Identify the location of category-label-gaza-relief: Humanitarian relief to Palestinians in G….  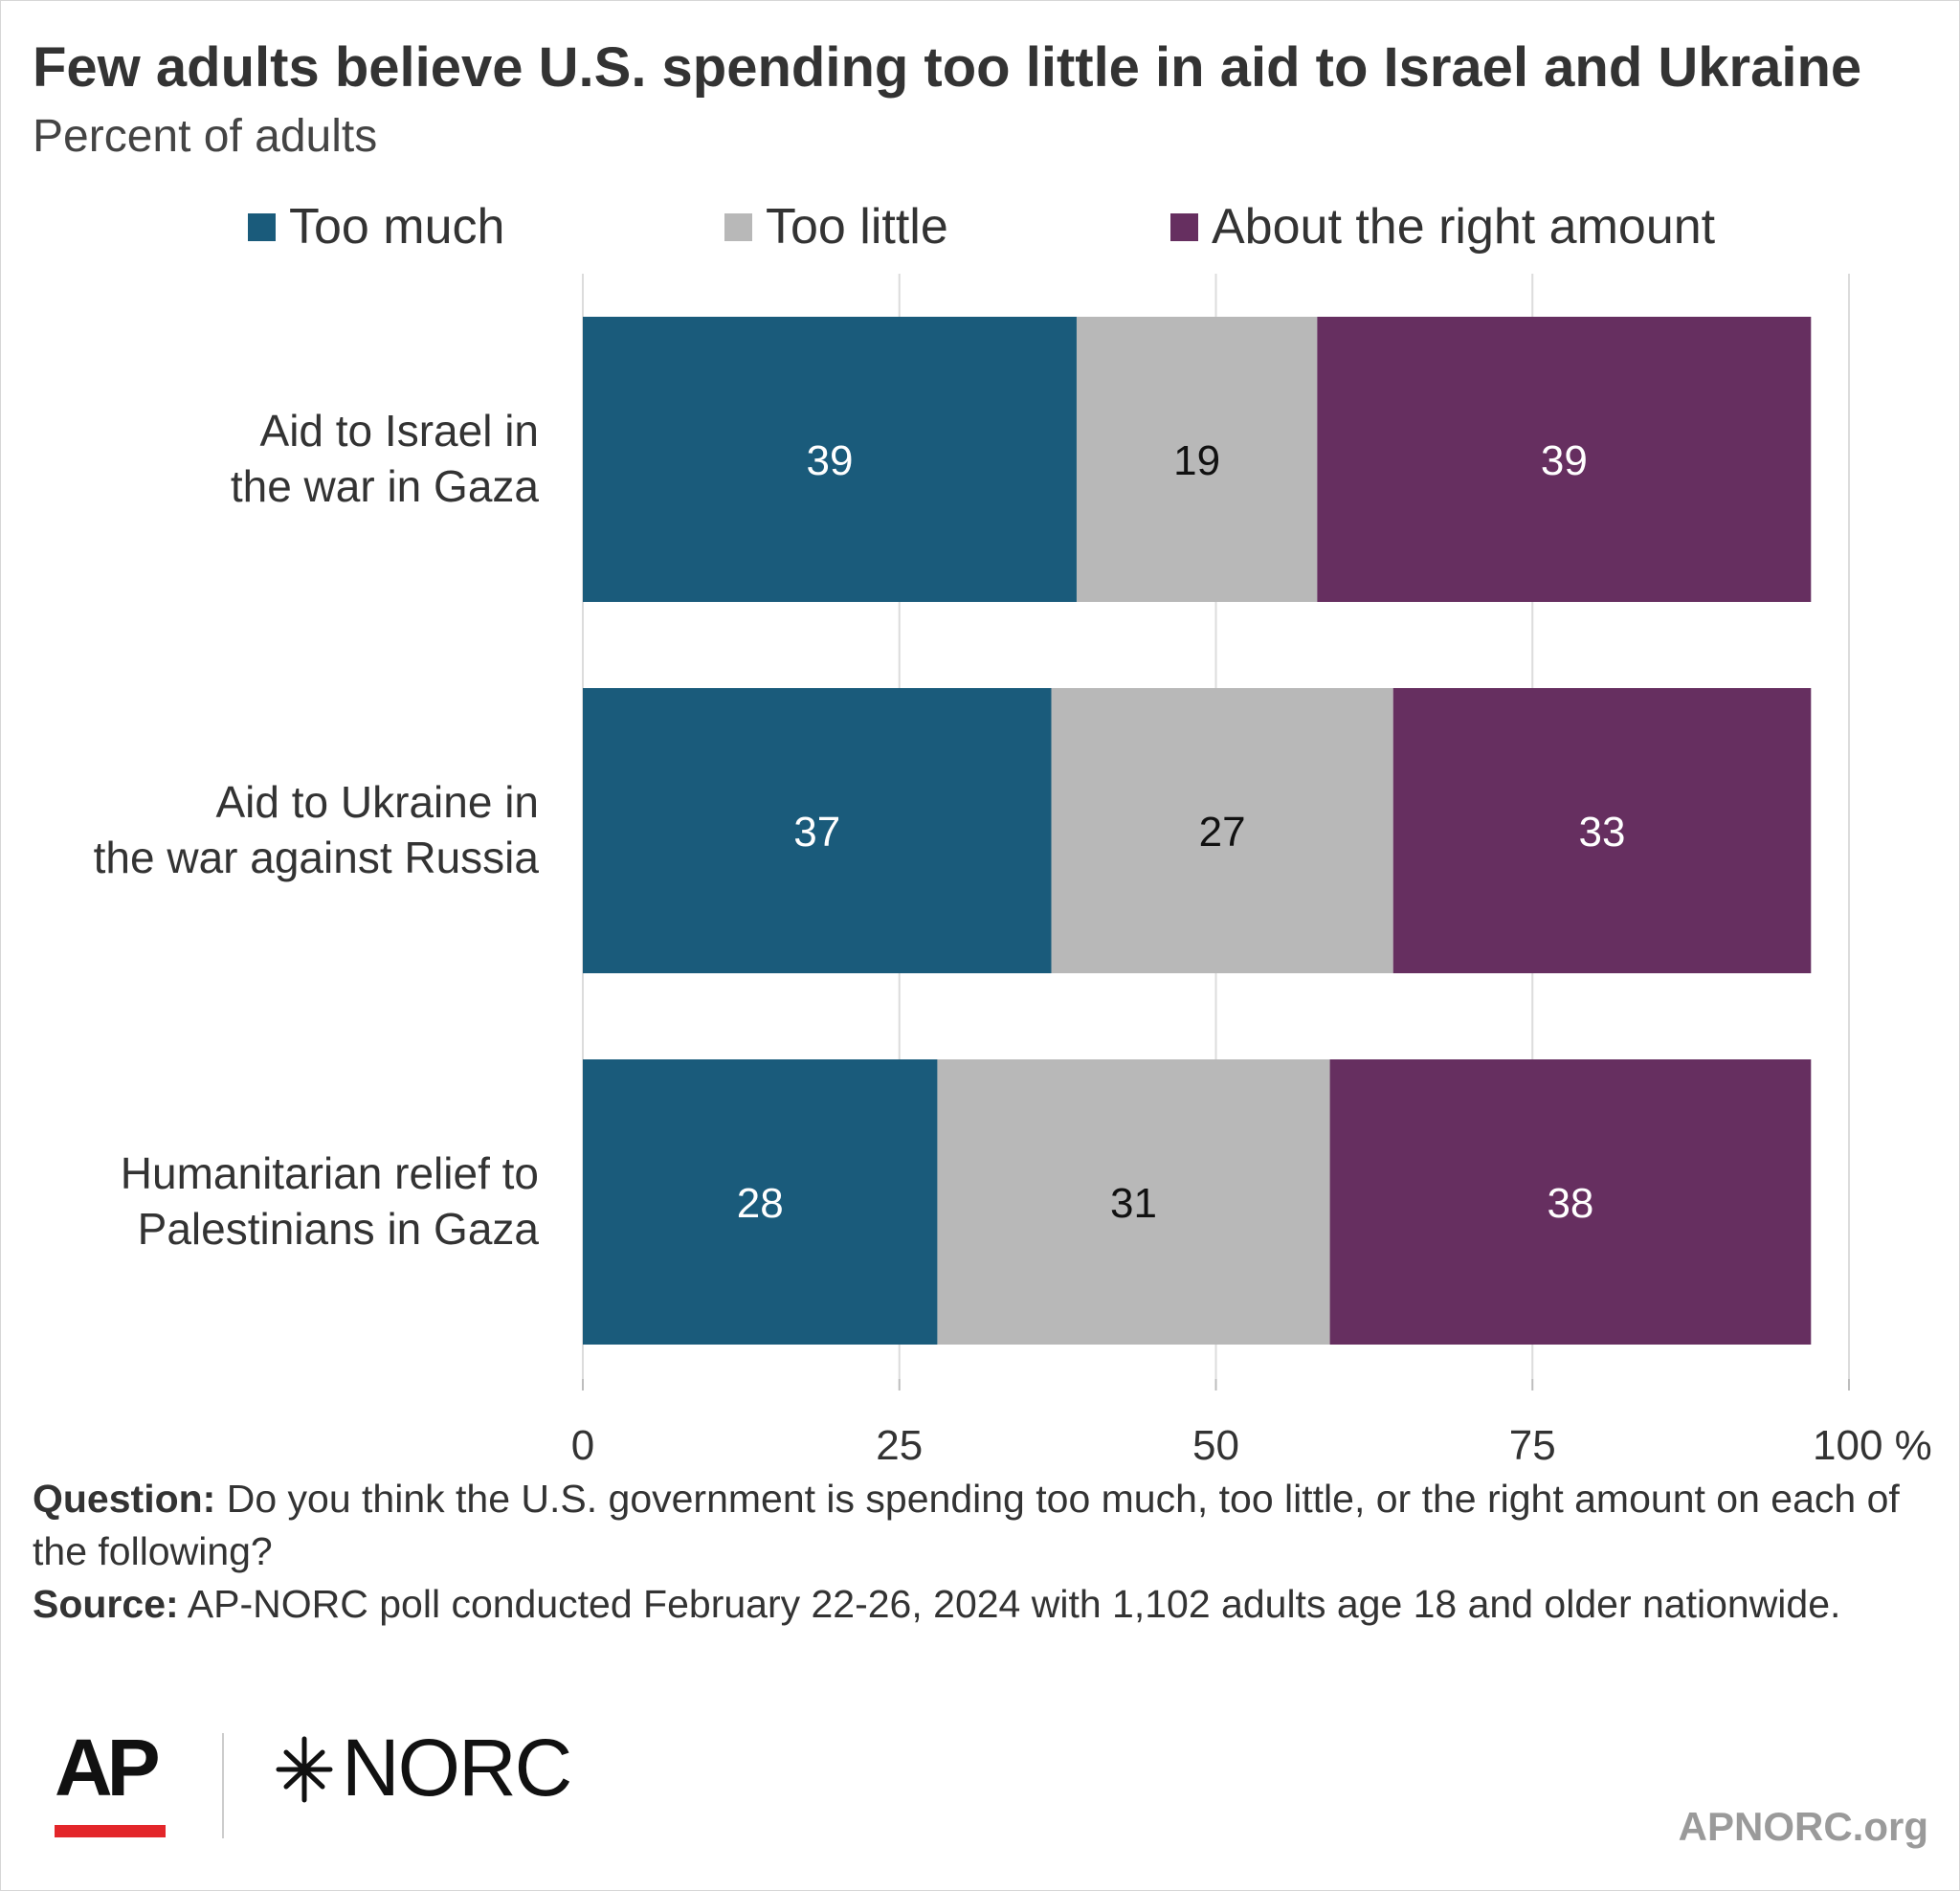
(289, 1201).